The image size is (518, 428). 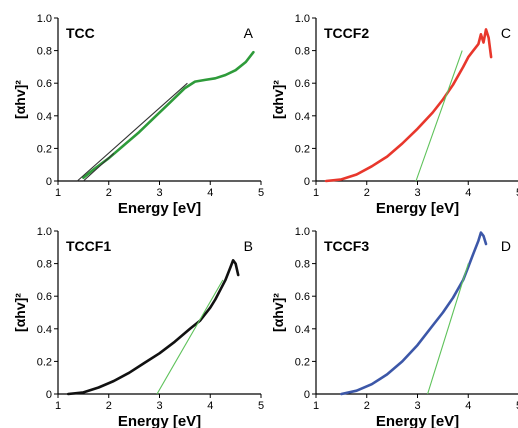 What do you see at coordinates (346, 33) in the screenshot?
I see `panel-title: TCCF2` at bounding box center [346, 33].